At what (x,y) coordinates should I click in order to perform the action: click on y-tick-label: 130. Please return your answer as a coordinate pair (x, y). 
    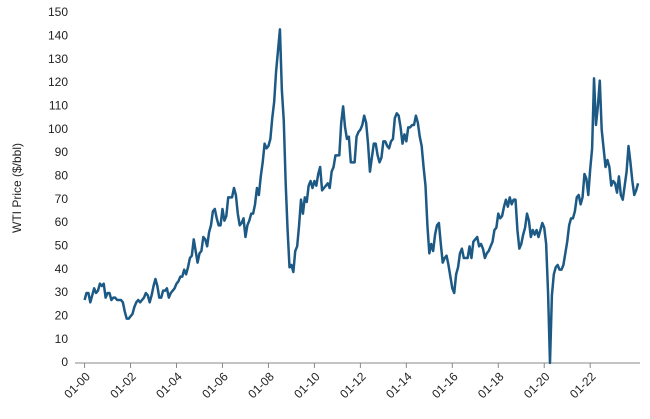
    Looking at the image, I should click on (58, 59).